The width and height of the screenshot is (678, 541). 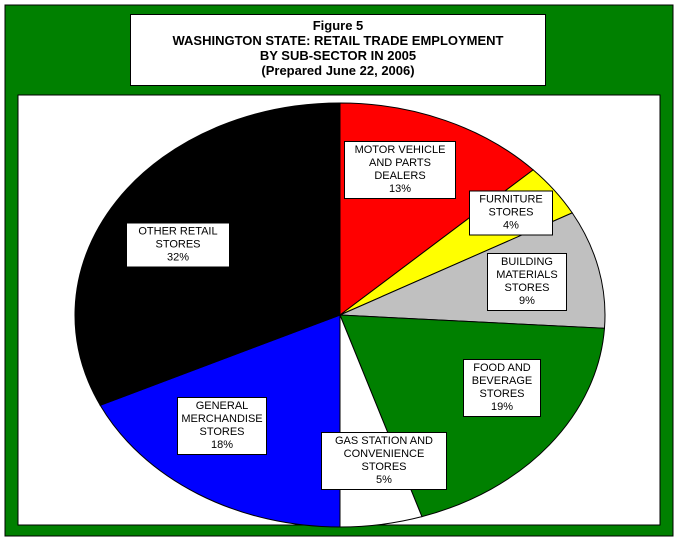 What do you see at coordinates (527, 301) in the screenshot?
I see `value-label: 9%` at bounding box center [527, 301].